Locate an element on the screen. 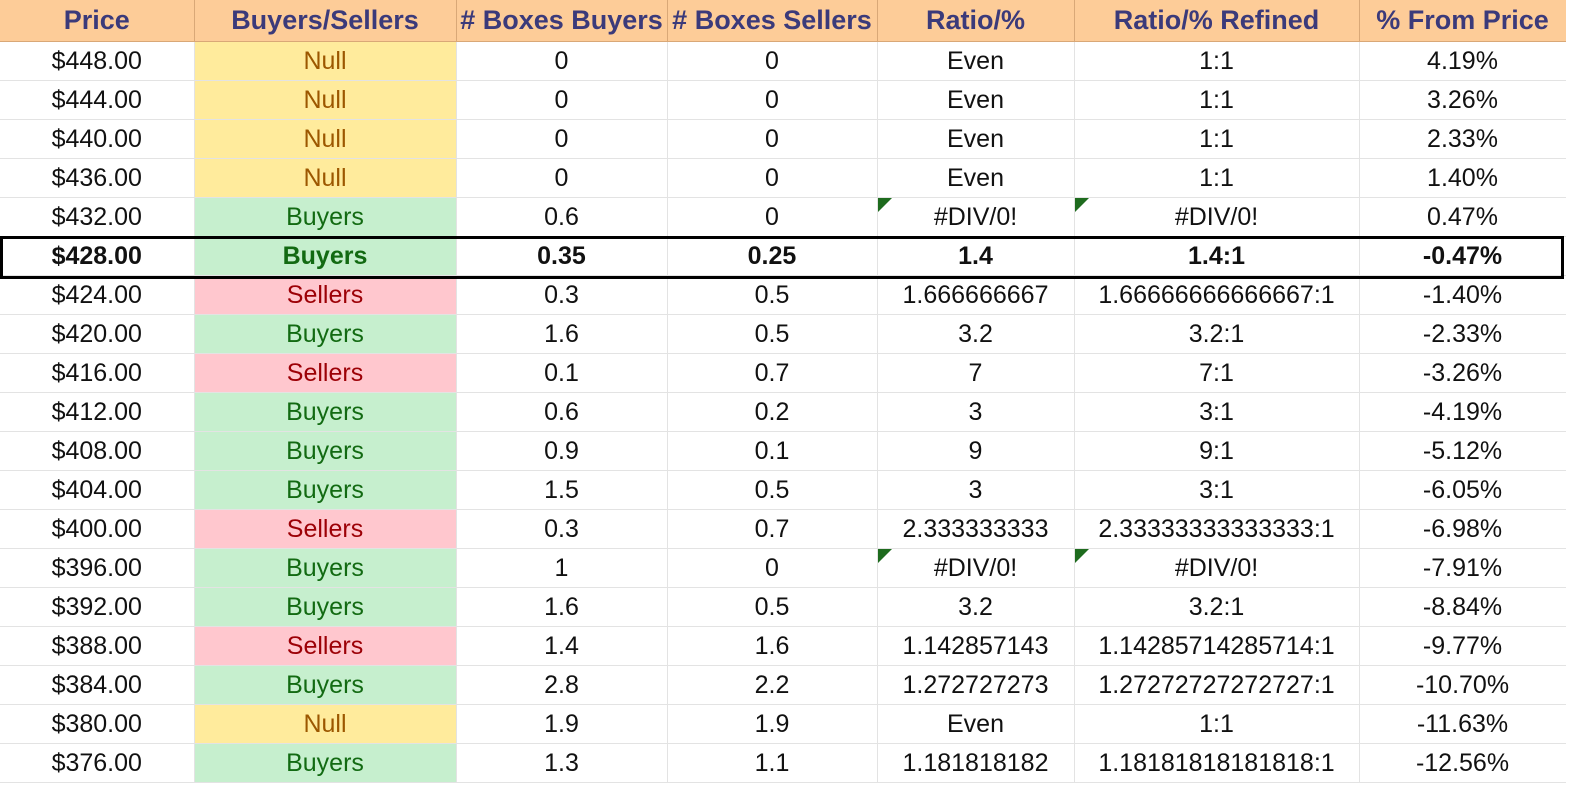 The height and width of the screenshot is (802, 1596). price-cell: $444.00 is located at coordinates (97, 100).